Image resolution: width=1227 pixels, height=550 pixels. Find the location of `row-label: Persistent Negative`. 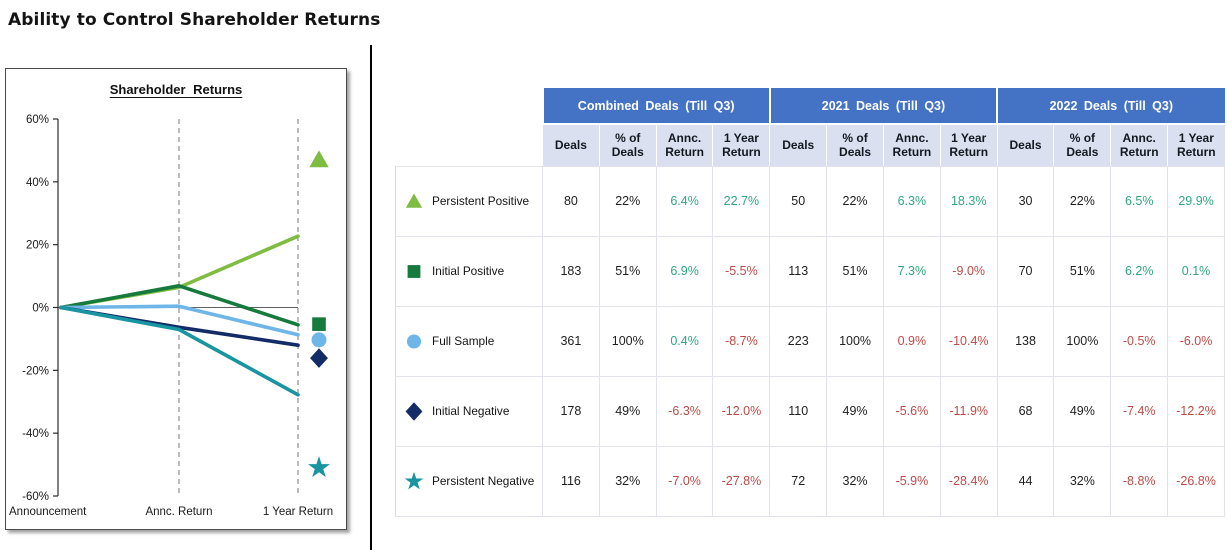

row-label: Persistent Negative is located at coordinates (483, 481).